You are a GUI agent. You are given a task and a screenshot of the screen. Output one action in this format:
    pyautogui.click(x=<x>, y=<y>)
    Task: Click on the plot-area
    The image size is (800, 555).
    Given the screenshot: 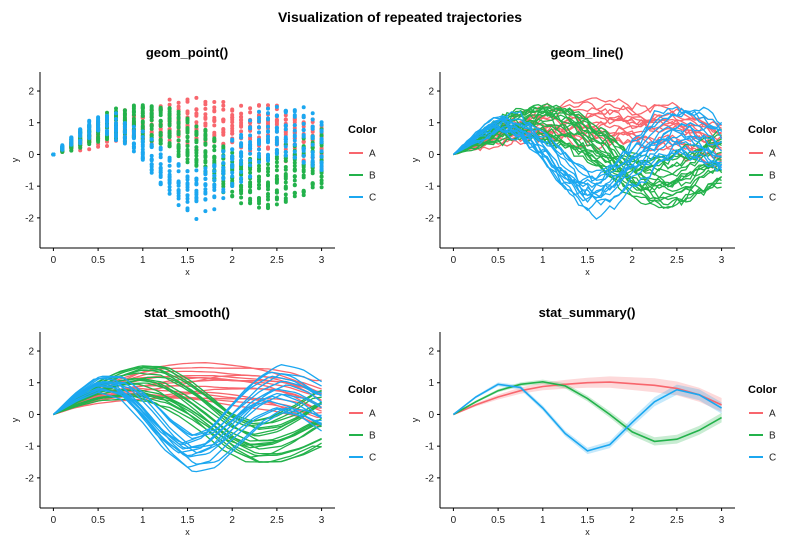 What is the action you would take?
    pyautogui.click(x=587, y=158)
    